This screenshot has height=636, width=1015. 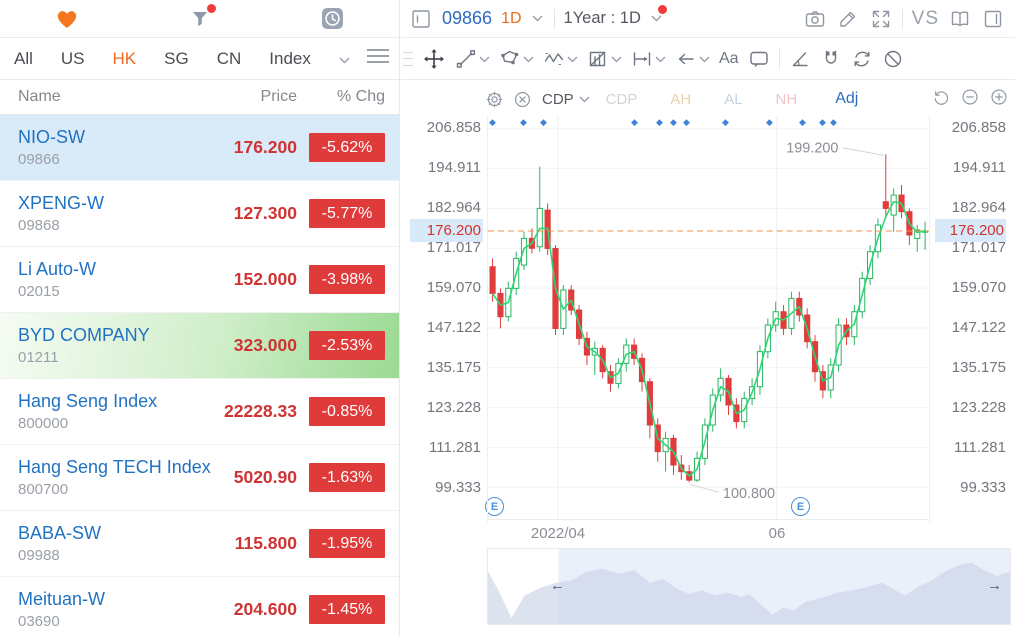 What do you see at coordinates (211, 8) in the screenshot?
I see `notification-dot` at bounding box center [211, 8].